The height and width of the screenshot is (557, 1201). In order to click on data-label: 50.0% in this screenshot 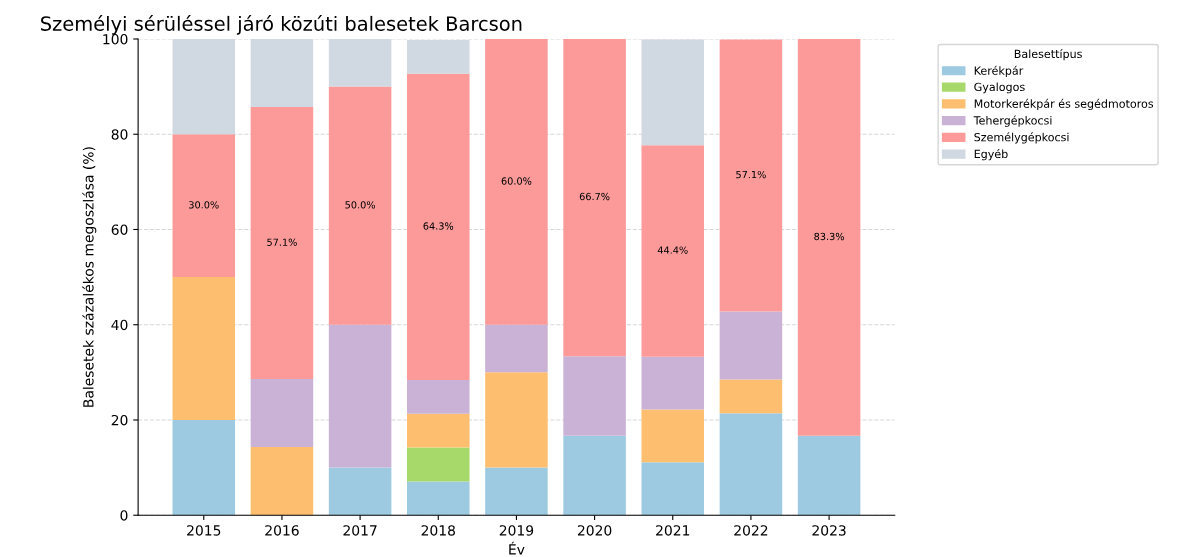, I will do `click(360, 205)`.